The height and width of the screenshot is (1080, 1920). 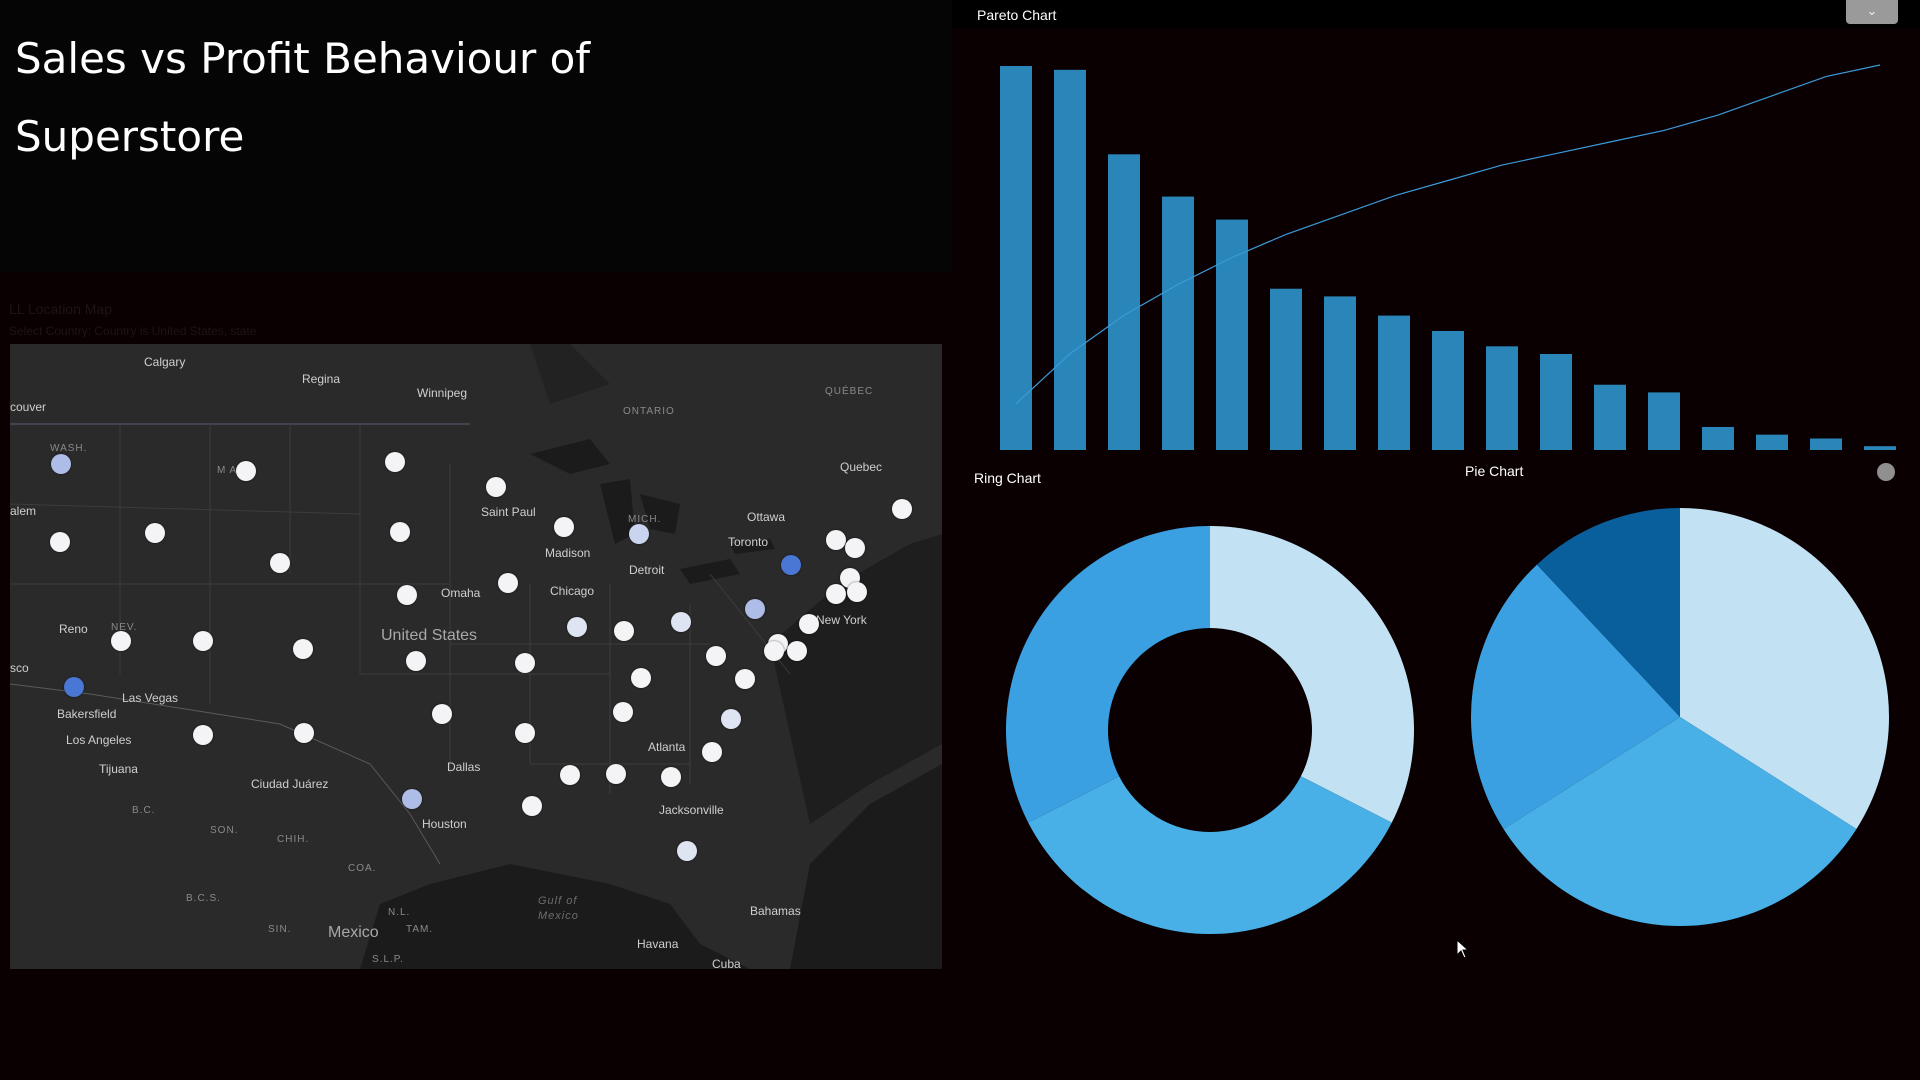 I want to click on map-label-havana: Havana, so click(x=658, y=944).